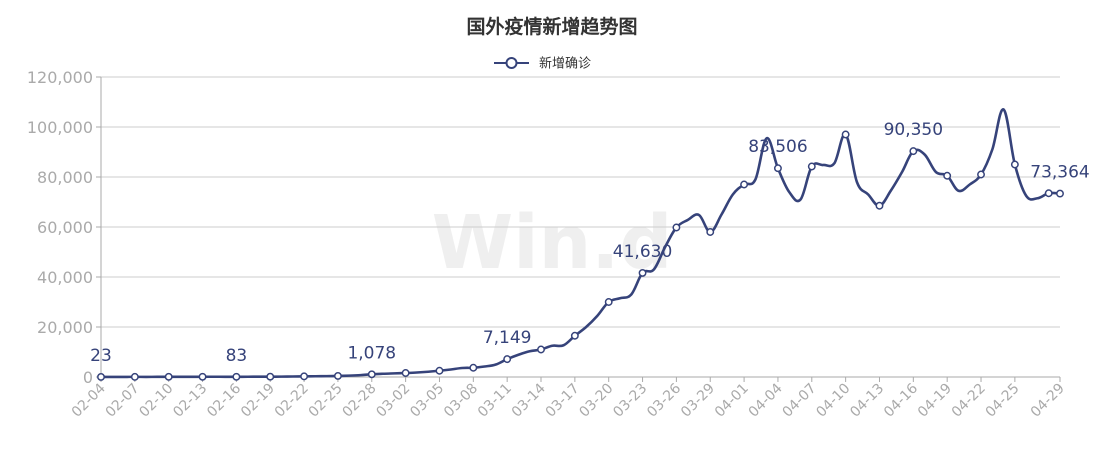 Image resolution: width=1096 pixels, height=462 pixels. I want to click on x-tick-label: 02-07, so click(123, 401).